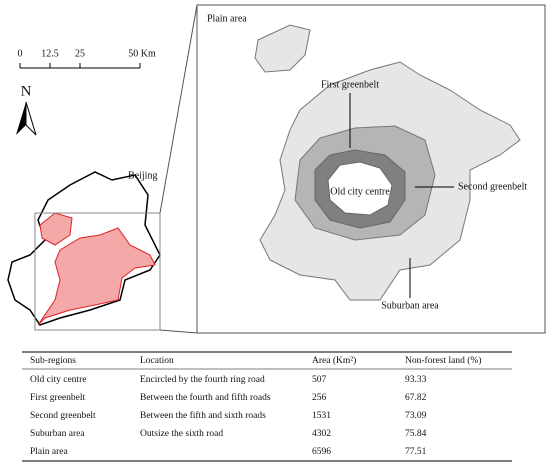 This screenshot has height=467, width=550. What do you see at coordinates (321, 434) in the screenshot?
I see `table-cell: 4302` at bounding box center [321, 434].